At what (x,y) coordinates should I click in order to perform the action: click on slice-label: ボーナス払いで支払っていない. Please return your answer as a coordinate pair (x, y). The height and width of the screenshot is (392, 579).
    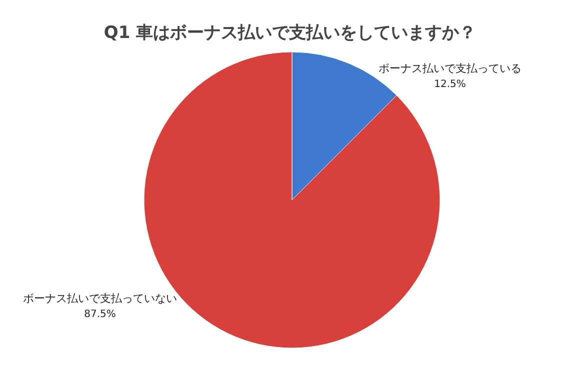
    Looking at the image, I should click on (100, 298).